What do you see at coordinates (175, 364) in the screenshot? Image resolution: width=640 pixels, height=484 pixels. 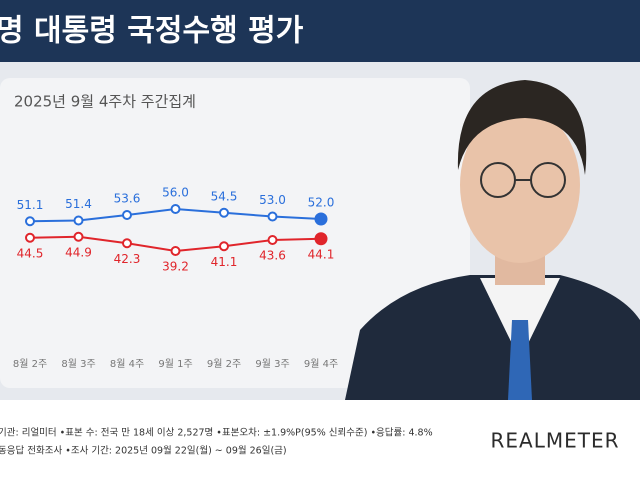 I see `x-tick-label: 9월 1주` at bounding box center [175, 364].